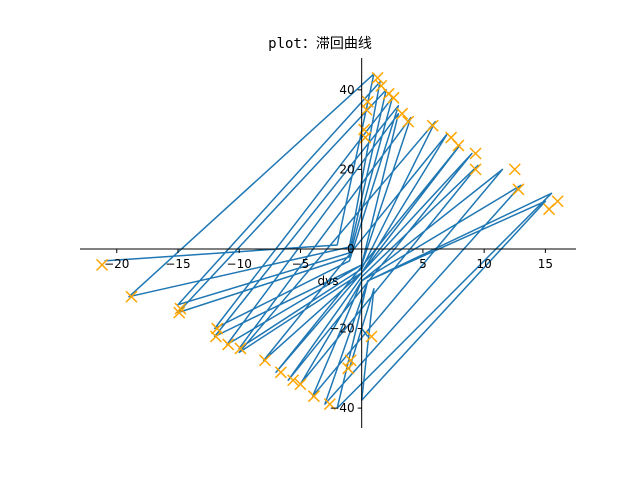 This screenshot has width=640, height=480. Describe the element at coordinates (545, 264) in the screenshot. I see `x-tick-label: 15` at that location.